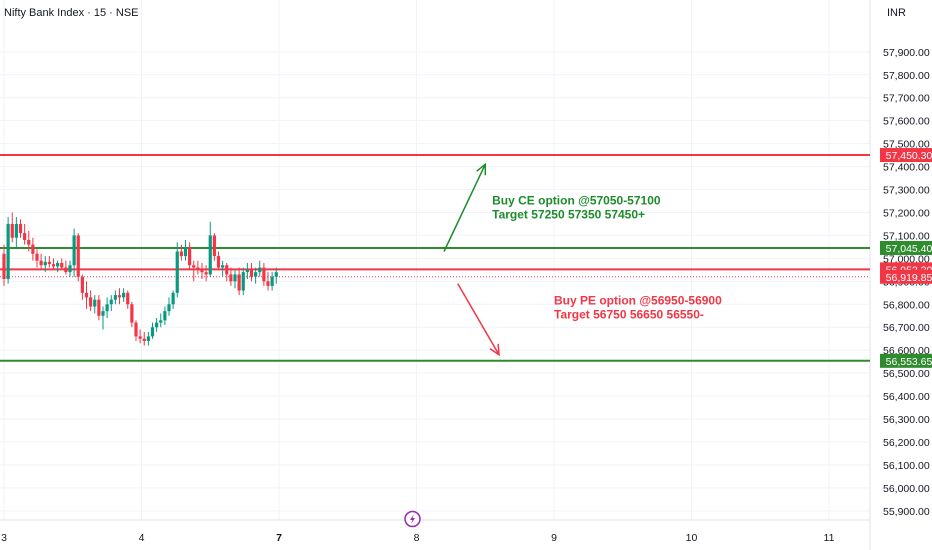 This screenshot has height=550, width=932. I want to click on price-level-tag-text: 57,045.40, so click(909, 249).